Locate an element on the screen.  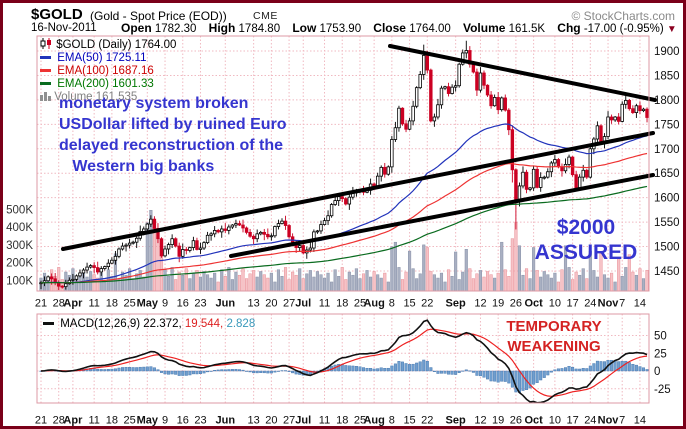
date-tick-label: 21 is located at coordinates (41, 304).